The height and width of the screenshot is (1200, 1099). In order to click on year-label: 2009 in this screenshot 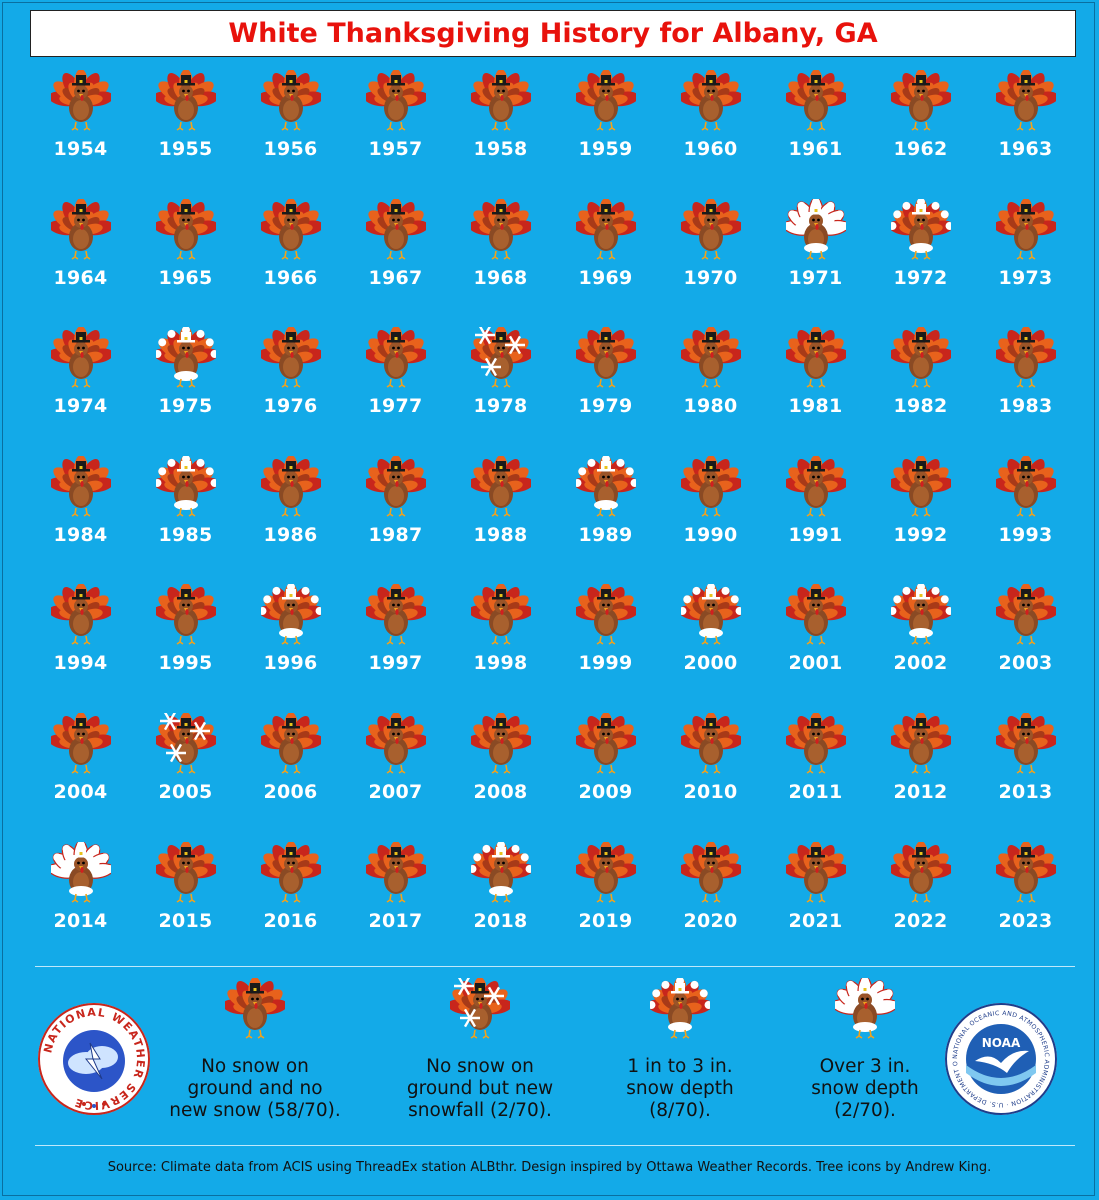, I will do `click(605, 791)`.